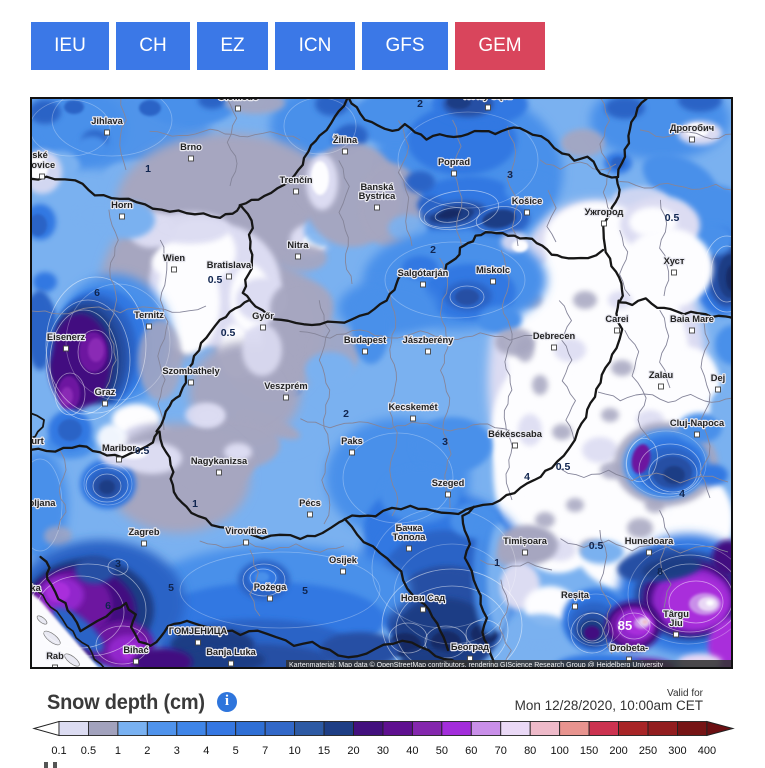 The image size is (765, 768). I want to click on svg-text: Jiu, so click(676, 623).